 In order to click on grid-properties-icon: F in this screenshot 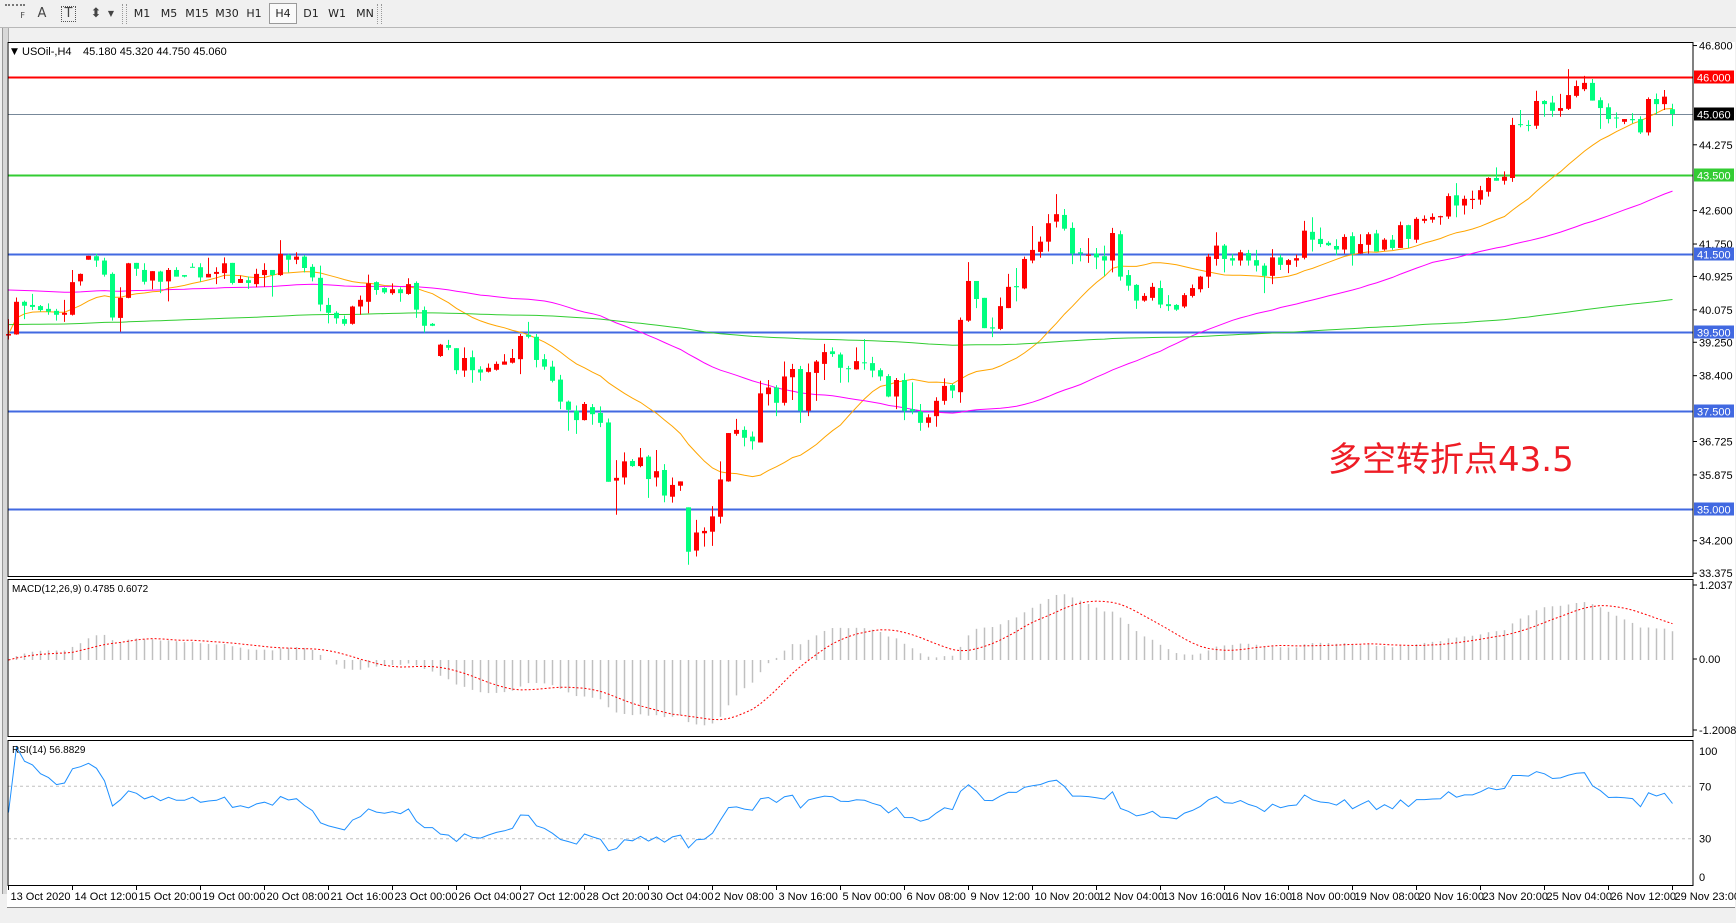, I will do `click(15, 12)`.